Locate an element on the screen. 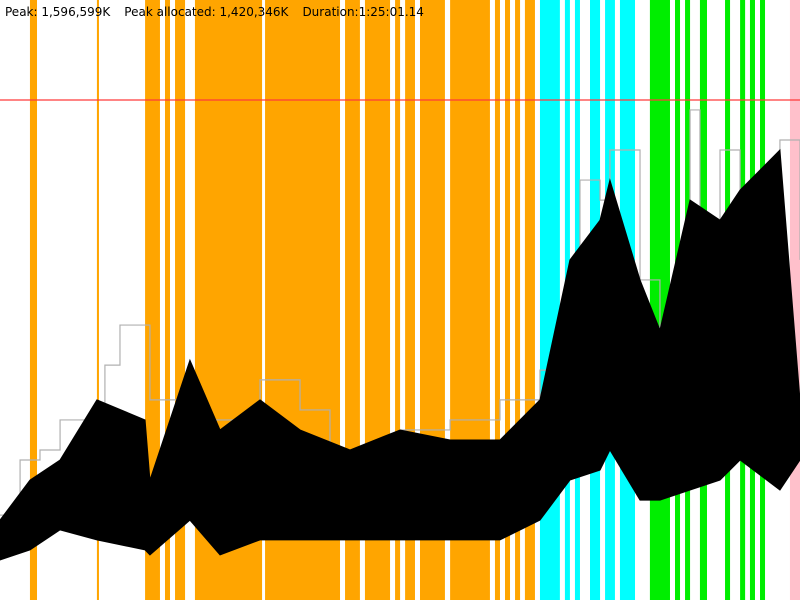 The height and width of the screenshot is (600, 800). band-pink is located at coordinates (794, 300).